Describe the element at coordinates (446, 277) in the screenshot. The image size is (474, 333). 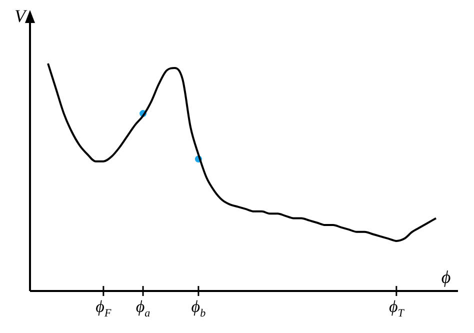
I see `x-axis-title: ϕ` at that location.